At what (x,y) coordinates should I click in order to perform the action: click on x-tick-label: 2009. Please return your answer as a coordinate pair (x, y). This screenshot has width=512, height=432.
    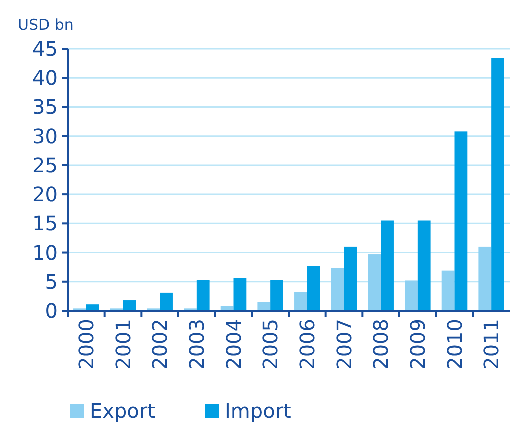
    Looking at the image, I should click on (418, 344).